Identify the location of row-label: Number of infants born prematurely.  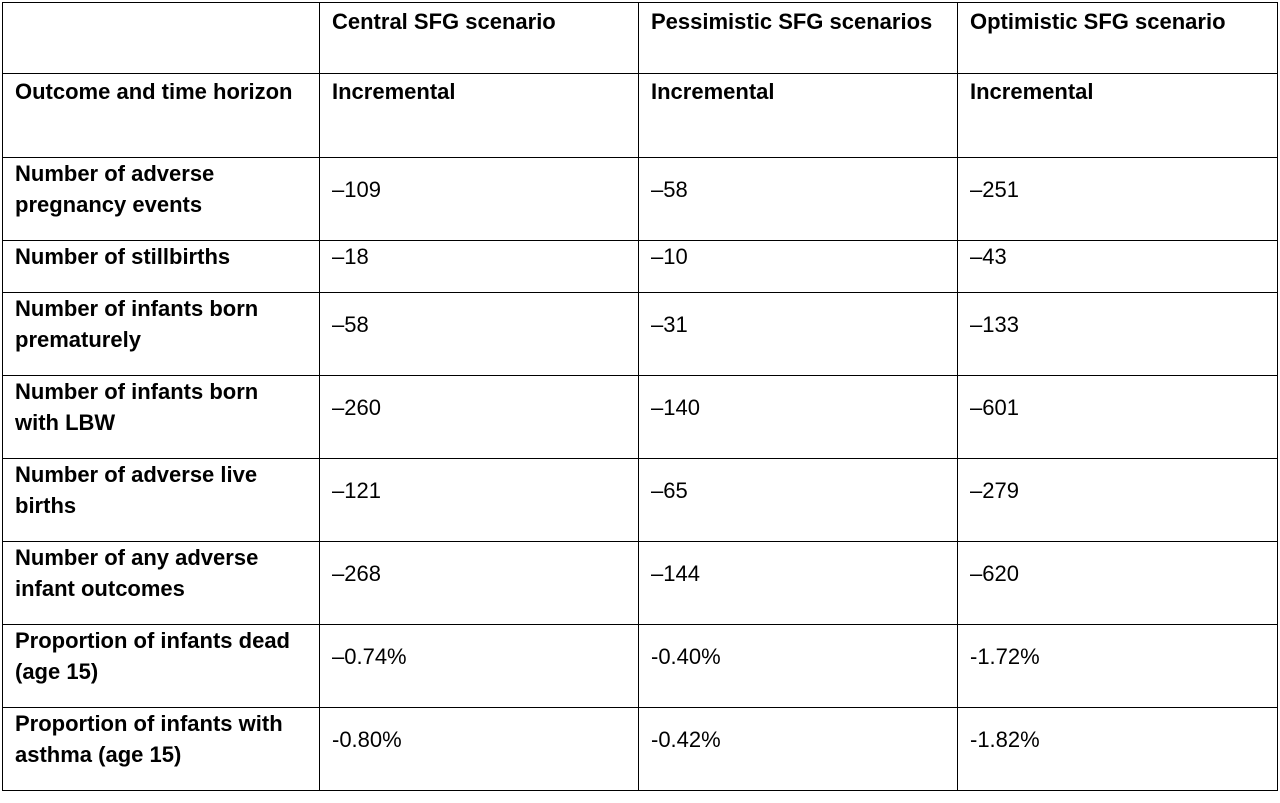
(161, 334).